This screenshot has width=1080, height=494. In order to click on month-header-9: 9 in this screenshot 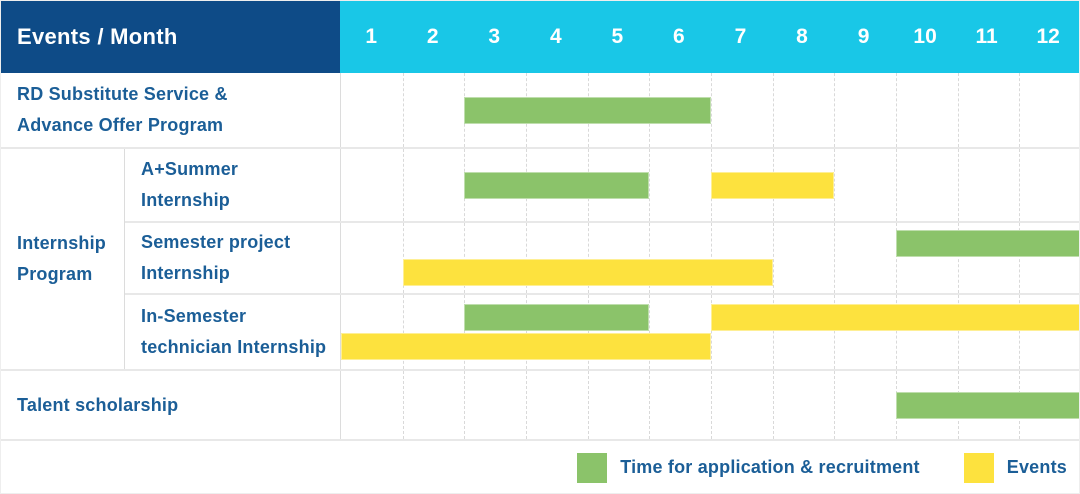, I will do `click(863, 36)`.